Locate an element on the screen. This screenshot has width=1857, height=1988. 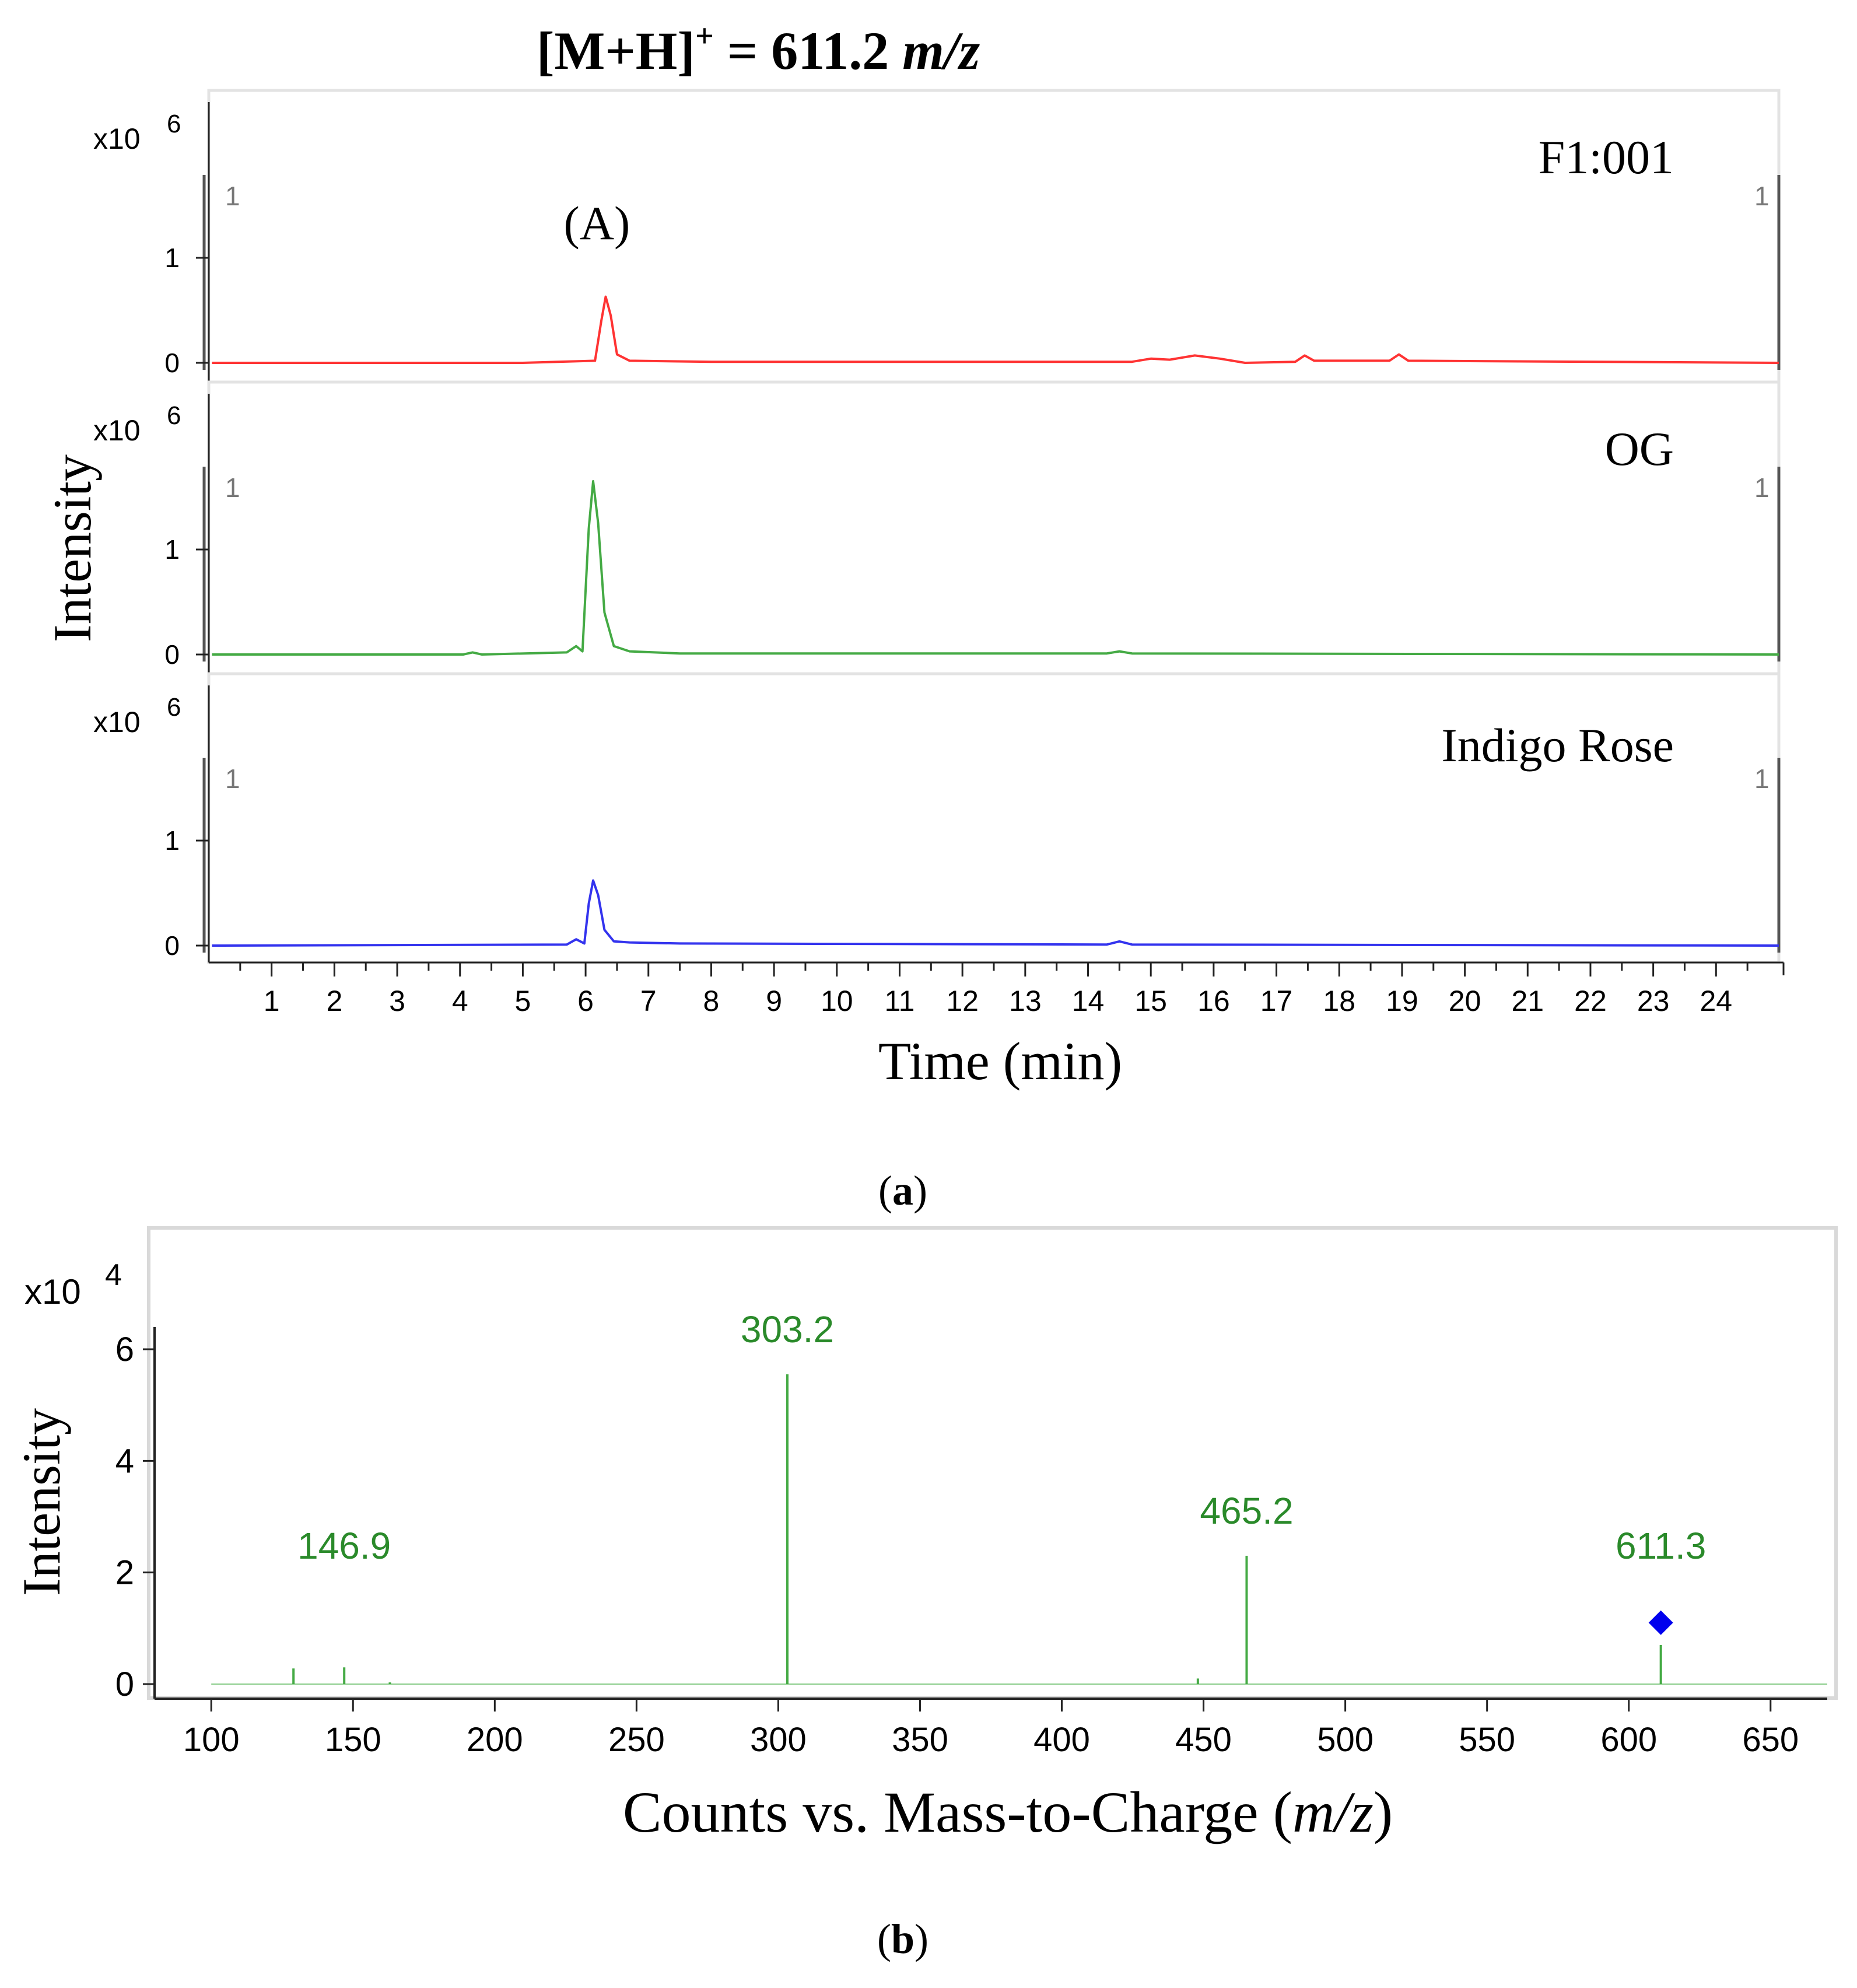
time-axis: 1 2 3 4 5 6 7 8 9 10 11 12 13 14 15 16 17 18 19 20 21 22 23 24 is located at coordinates (997, 989).